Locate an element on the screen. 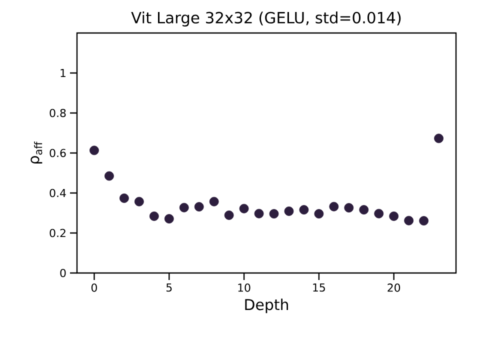  x-axis-title: Depth is located at coordinates (266, 306).